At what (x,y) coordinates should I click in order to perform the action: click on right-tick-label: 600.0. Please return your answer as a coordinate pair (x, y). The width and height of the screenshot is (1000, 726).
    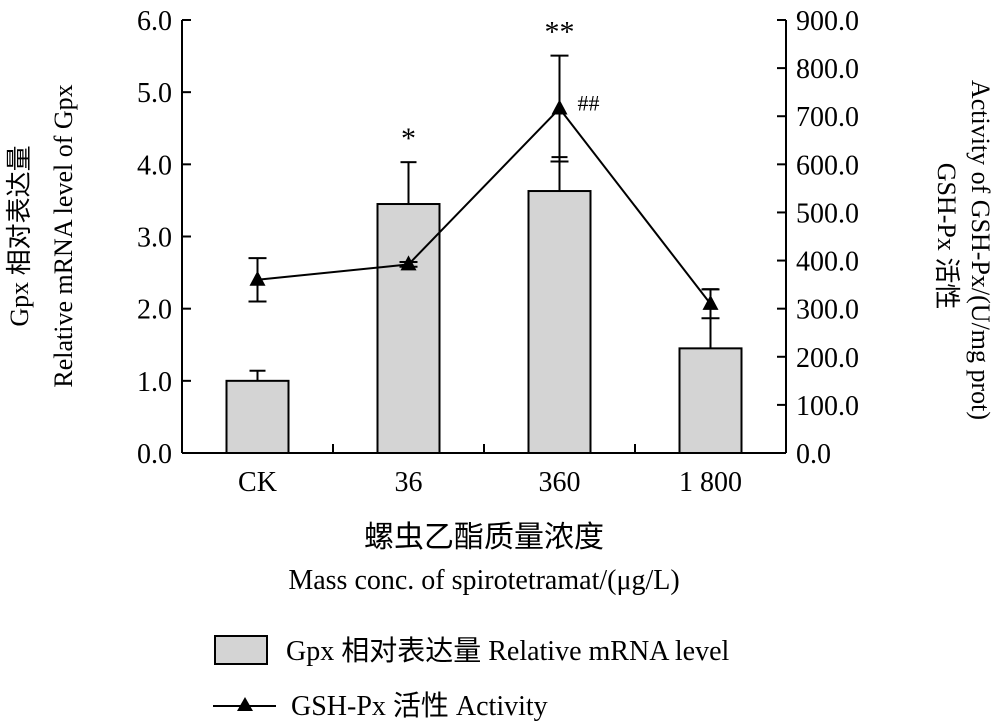
    Looking at the image, I should click on (827, 165).